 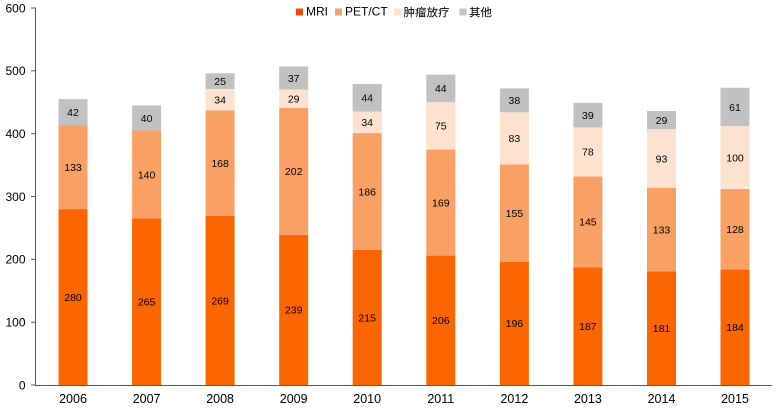 What do you see at coordinates (220, 82) in the screenshot?
I see `svg-text: 25` at bounding box center [220, 82].